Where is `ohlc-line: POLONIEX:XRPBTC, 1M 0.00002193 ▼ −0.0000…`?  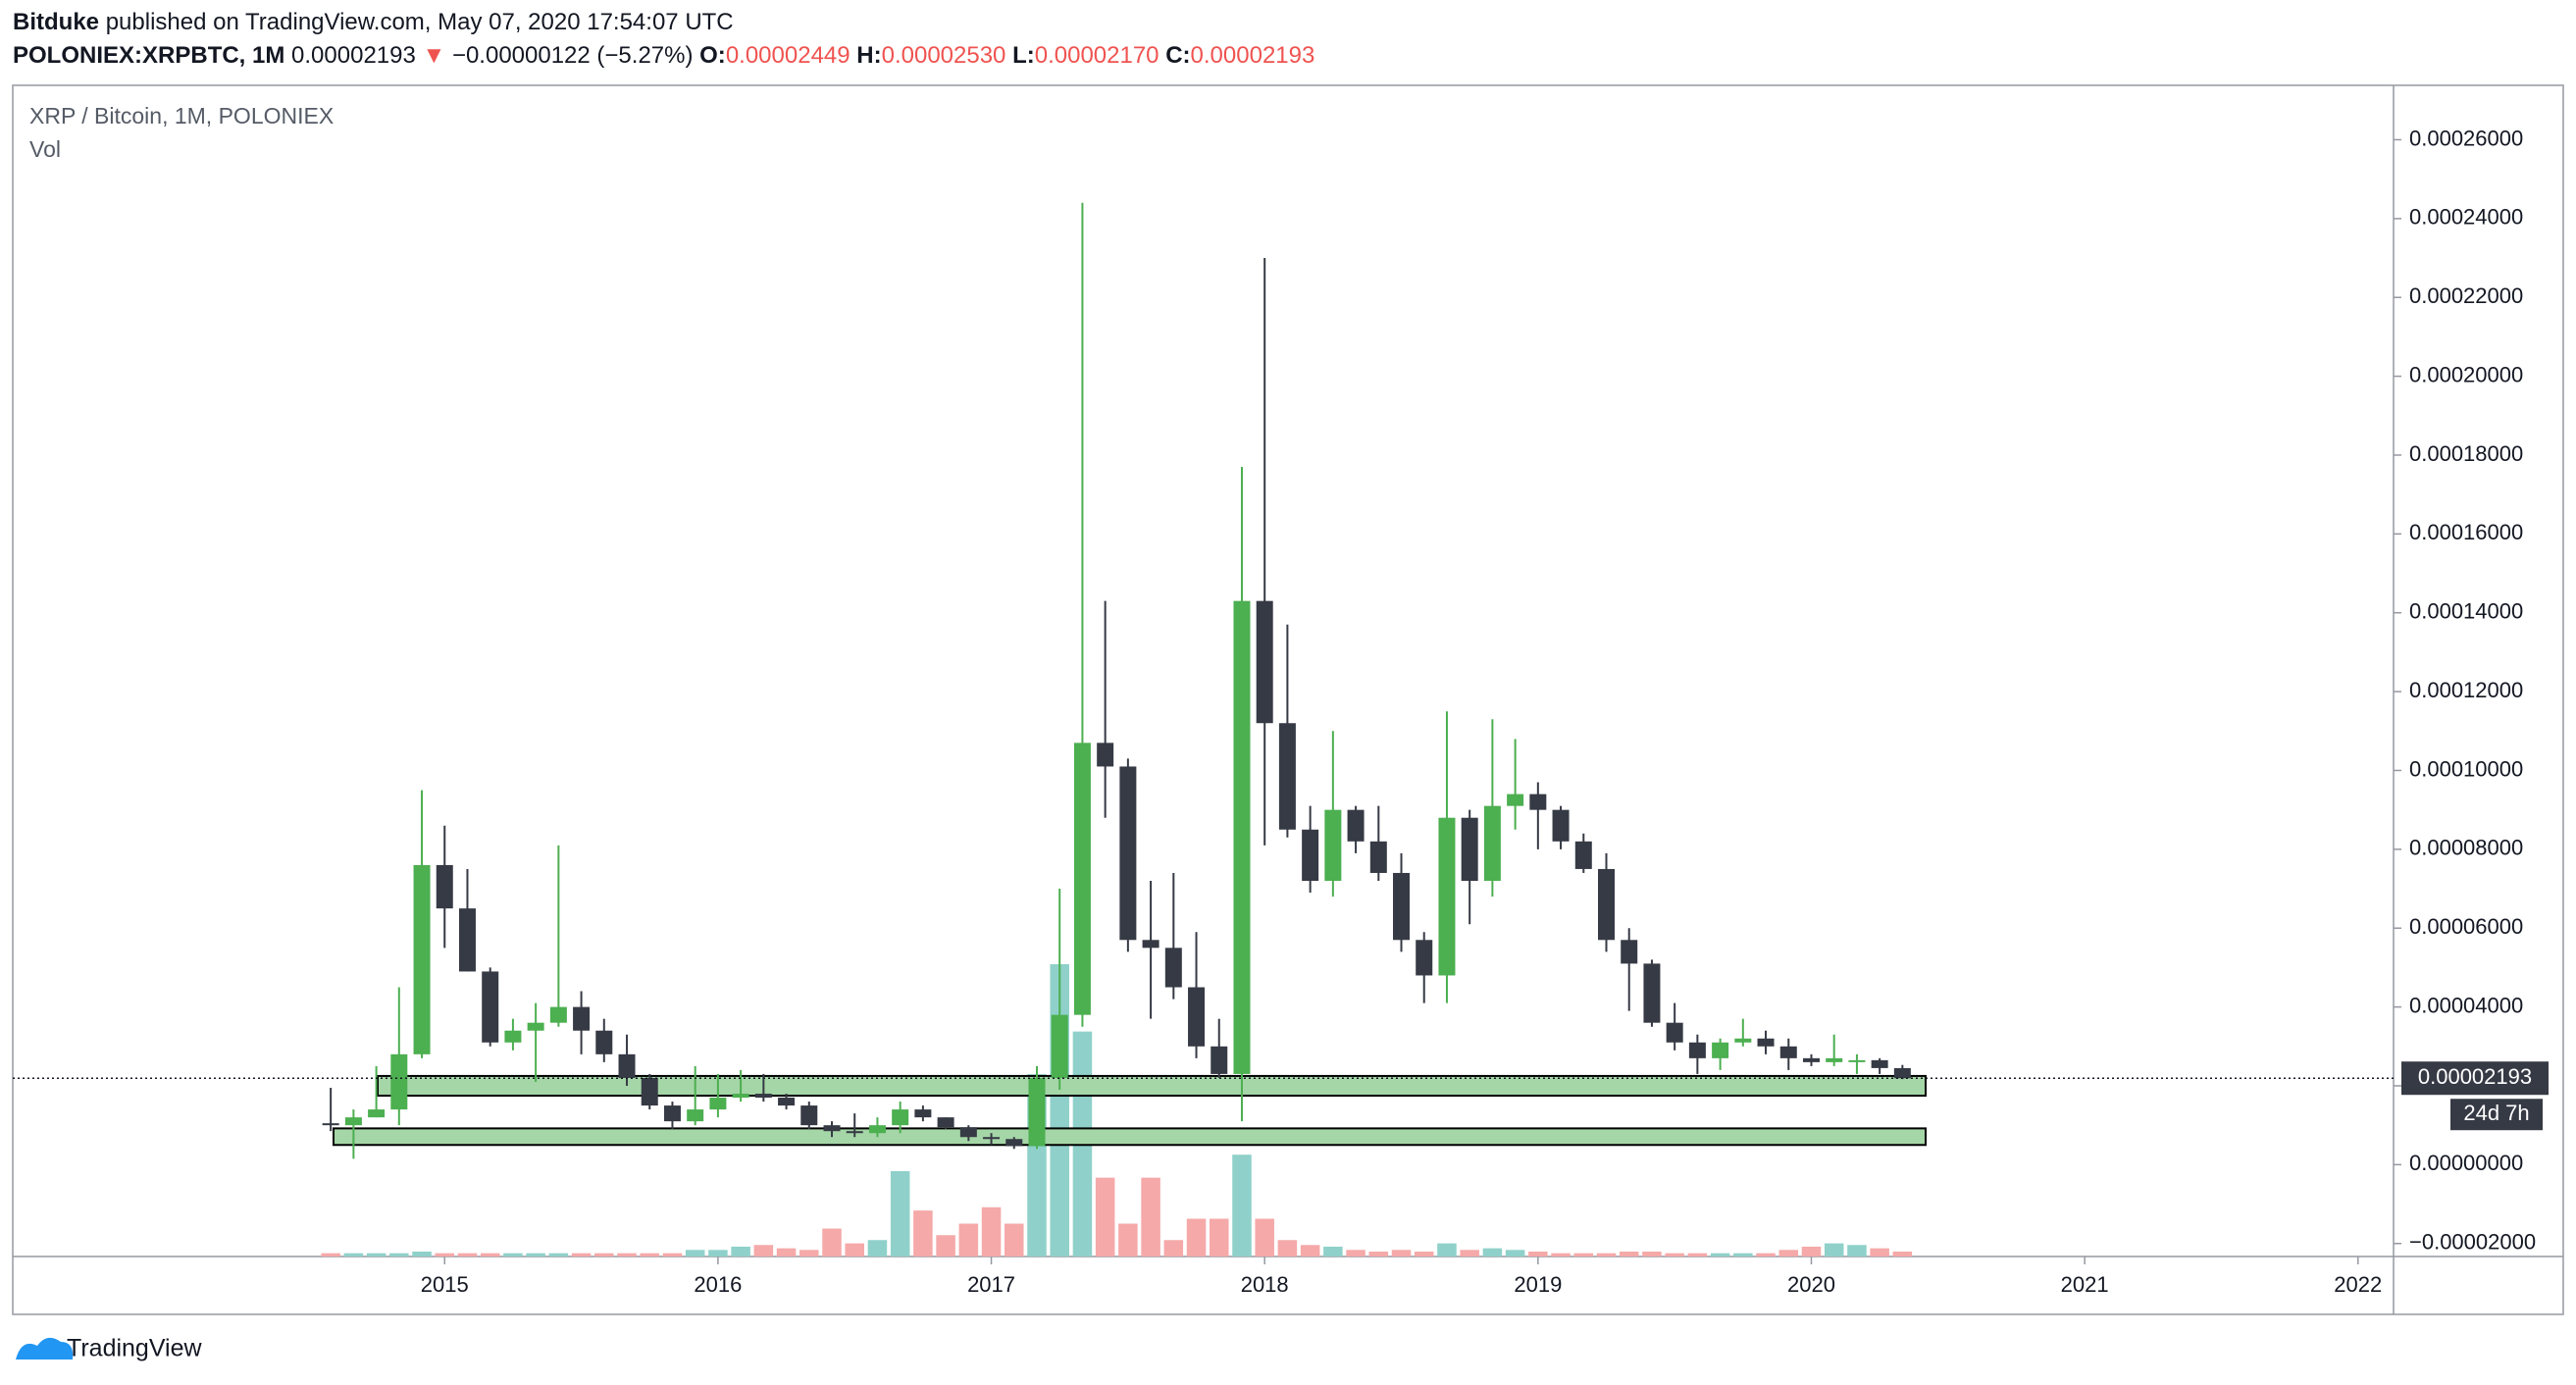 ohlc-line: POLONIEX:XRPBTC, 1M 0.00002193 ▼ −0.0000… is located at coordinates (663, 56).